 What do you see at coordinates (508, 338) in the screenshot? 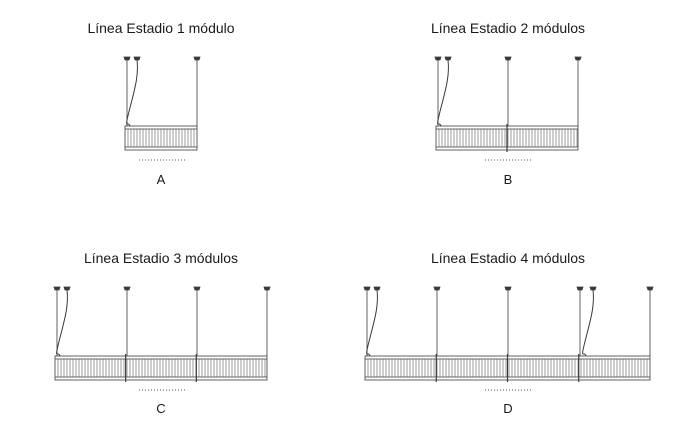
I see `lamp-module-d` at bounding box center [508, 338].